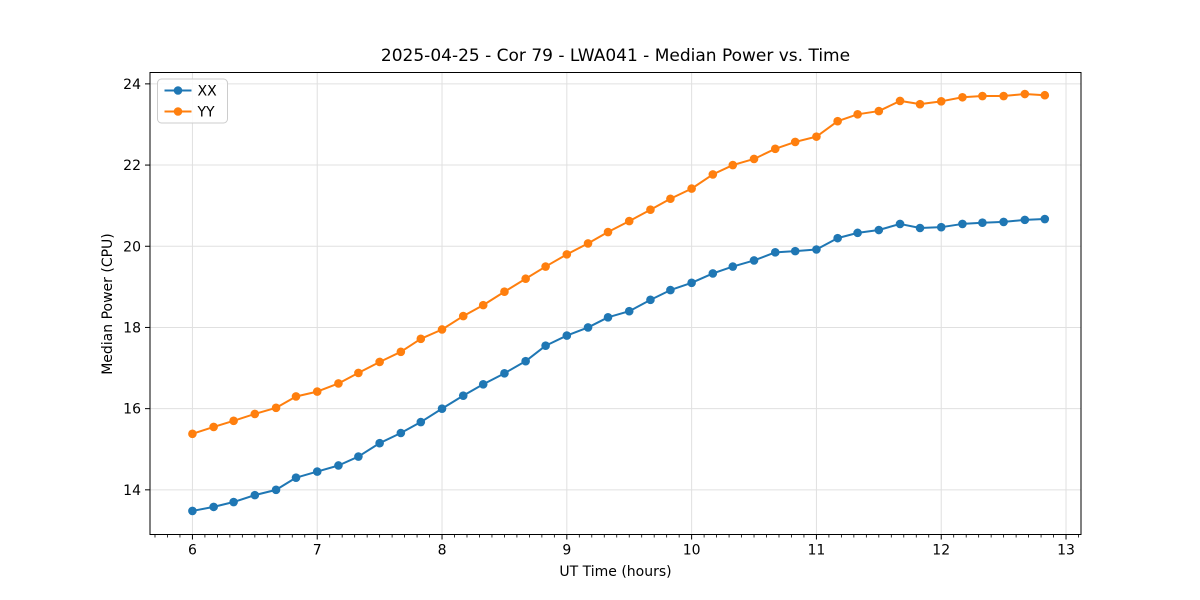 This screenshot has width=1200, height=600. What do you see at coordinates (317, 551) in the screenshot?
I see `x-tick-label: 7` at bounding box center [317, 551].